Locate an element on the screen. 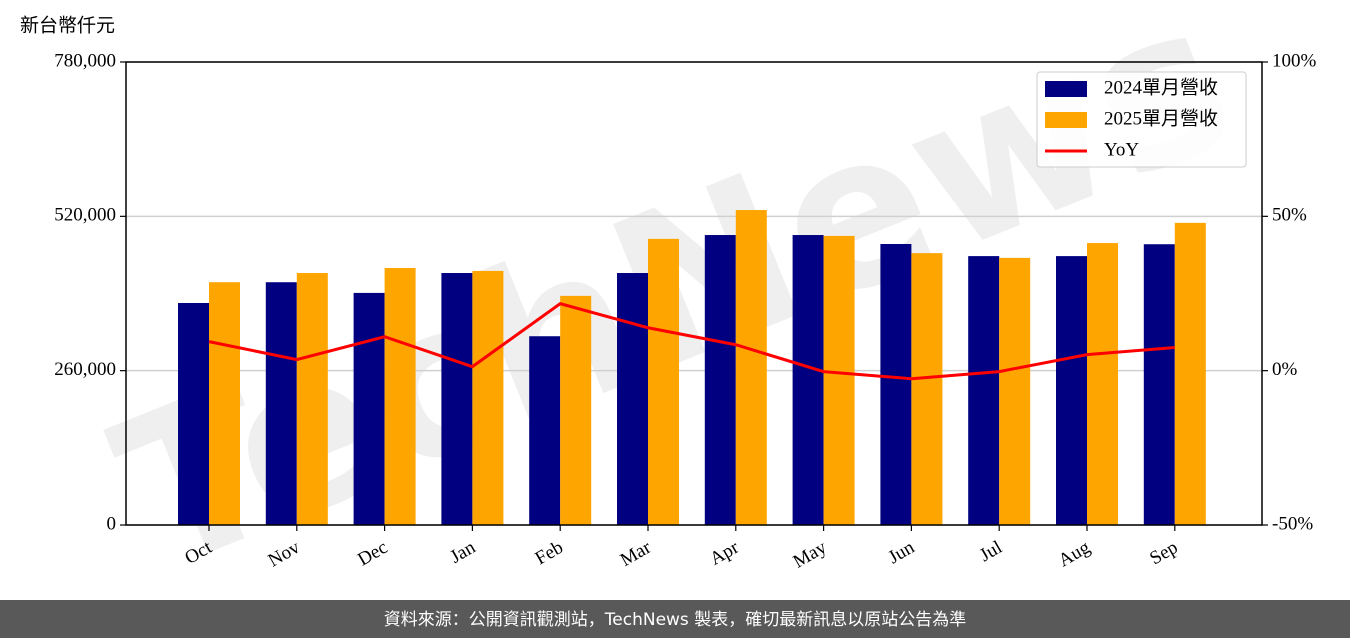 The width and height of the screenshot is (1350, 638). y2-tick-label: 0% is located at coordinates (1285, 369).